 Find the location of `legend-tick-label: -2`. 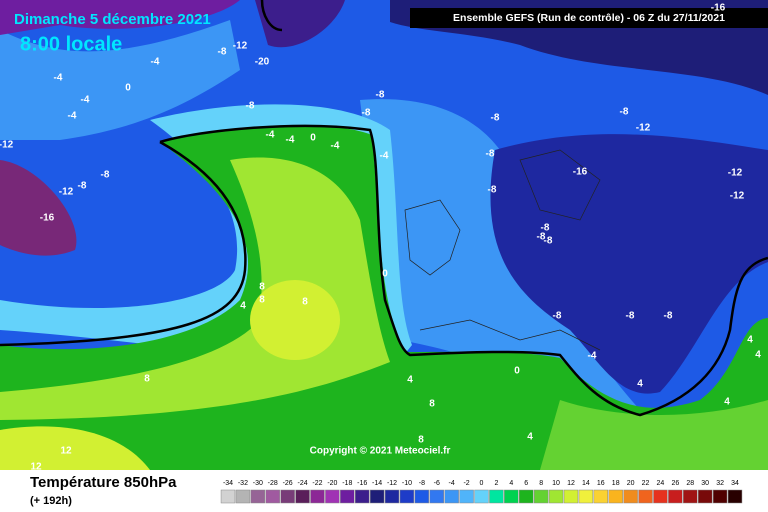

legend-tick-label: -2 is located at coordinates (466, 483).